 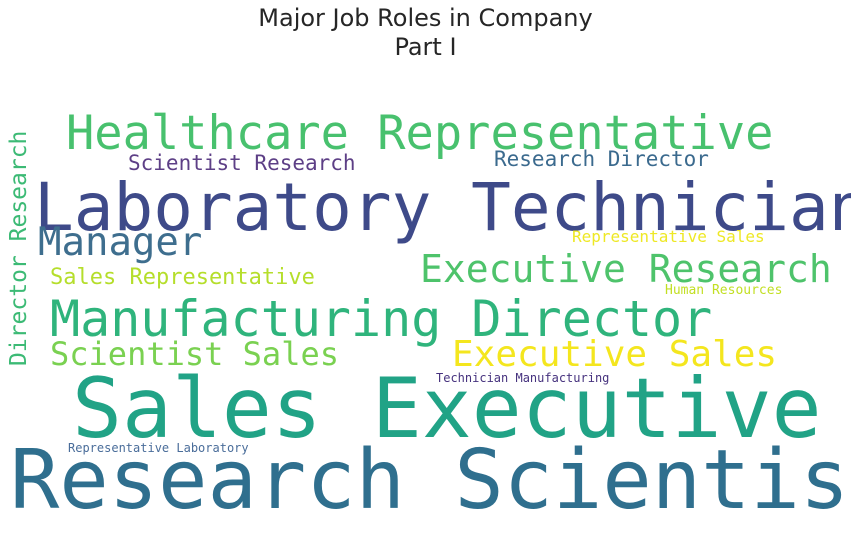 What do you see at coordinates (601, 159) in the screenshot?
I see `word-research-director: Research Director` at bounding box center [601, 159].